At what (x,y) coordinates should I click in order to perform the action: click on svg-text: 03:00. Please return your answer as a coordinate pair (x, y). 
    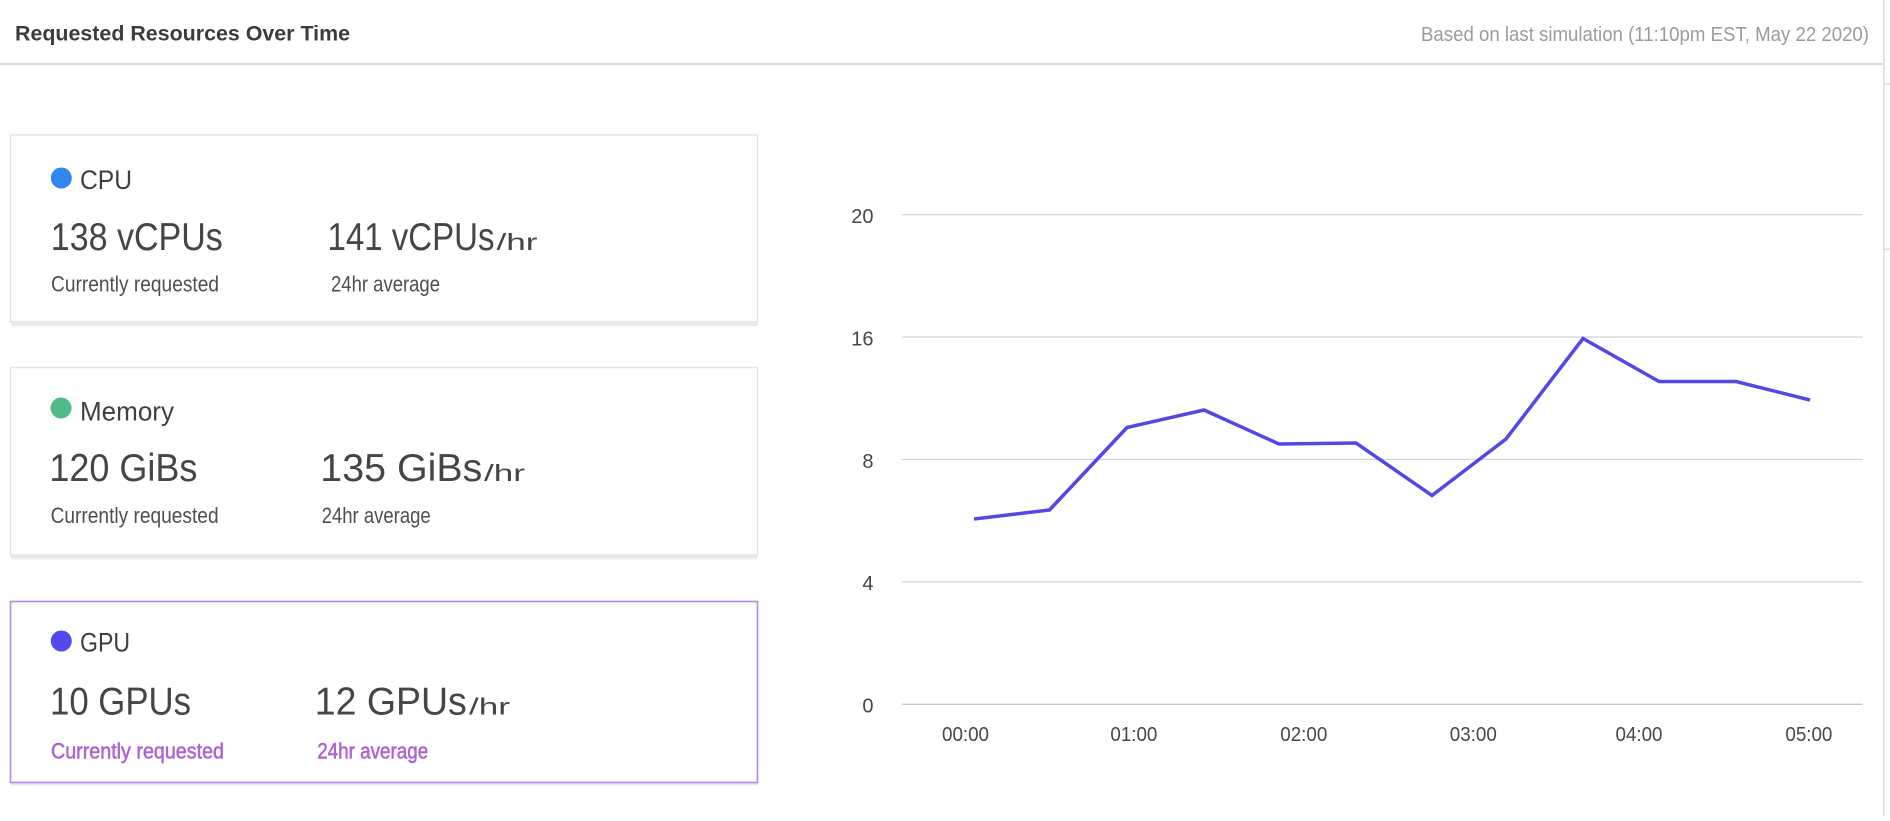
    Looking at the image, I should click on (1473, 735).